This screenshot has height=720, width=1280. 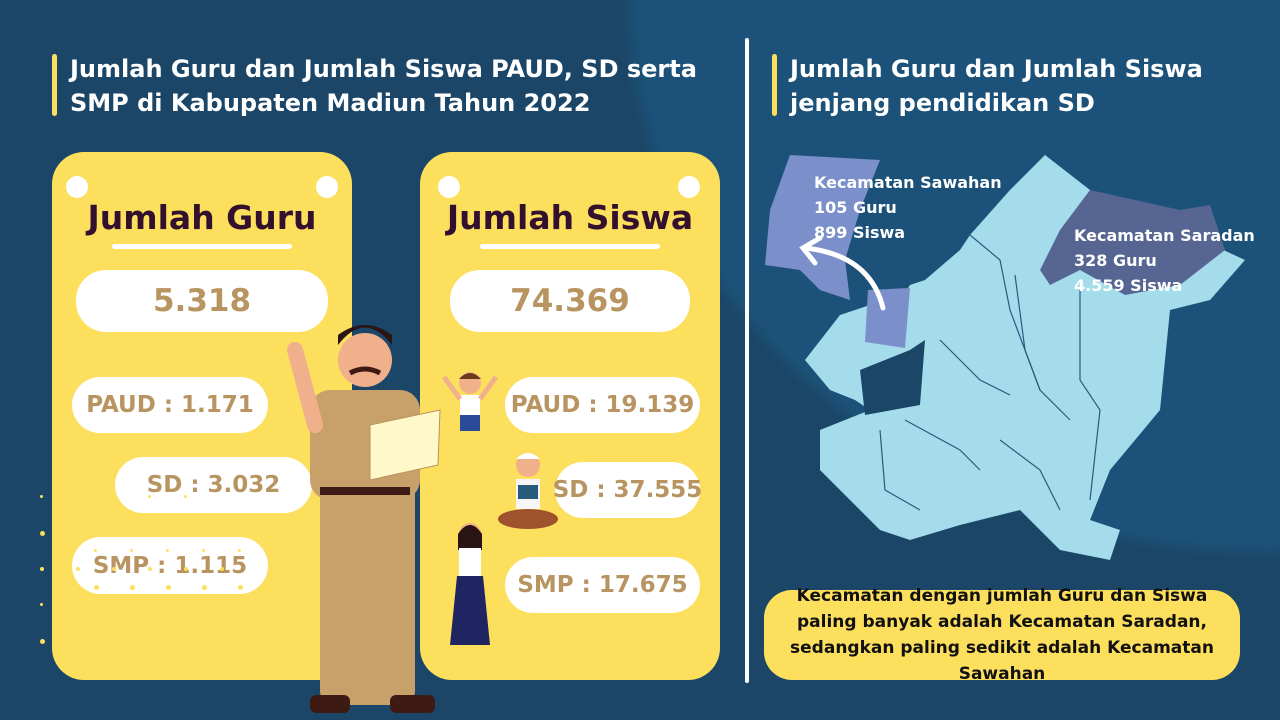 I want to click on sawahan-guru: 105 Guru, so click(x=855, y=207).